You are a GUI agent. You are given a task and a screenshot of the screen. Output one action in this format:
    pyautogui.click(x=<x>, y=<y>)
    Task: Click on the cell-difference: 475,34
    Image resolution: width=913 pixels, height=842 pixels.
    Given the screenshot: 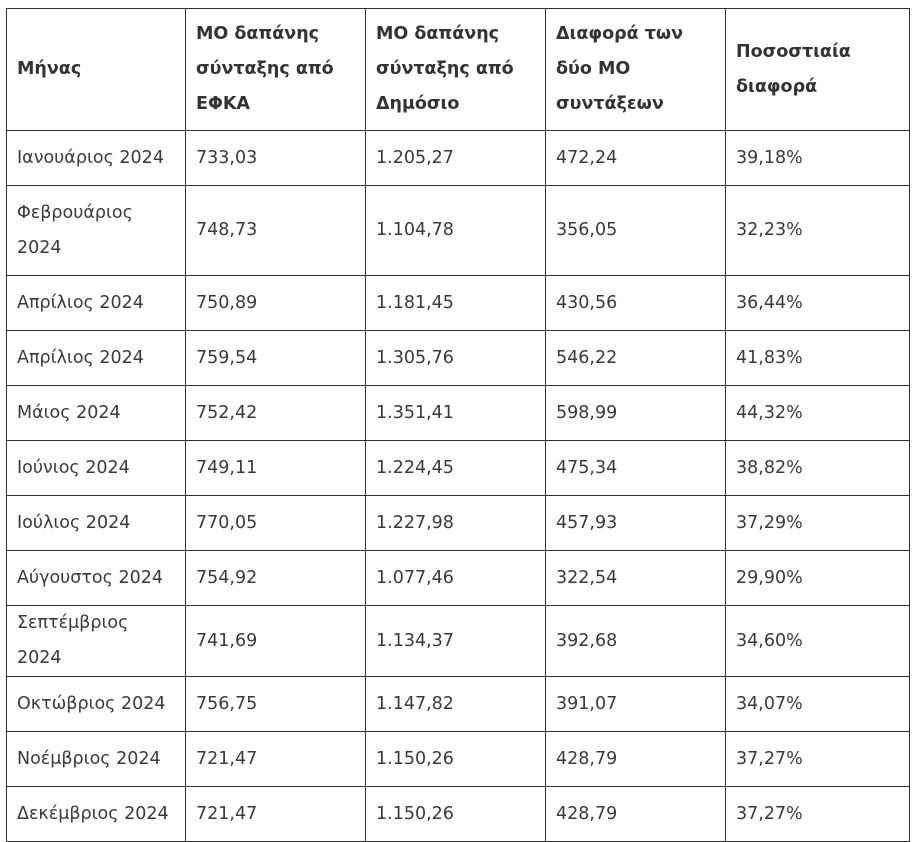 What is the action you would take?
    pyautogui.click(x=635, y=468)
    